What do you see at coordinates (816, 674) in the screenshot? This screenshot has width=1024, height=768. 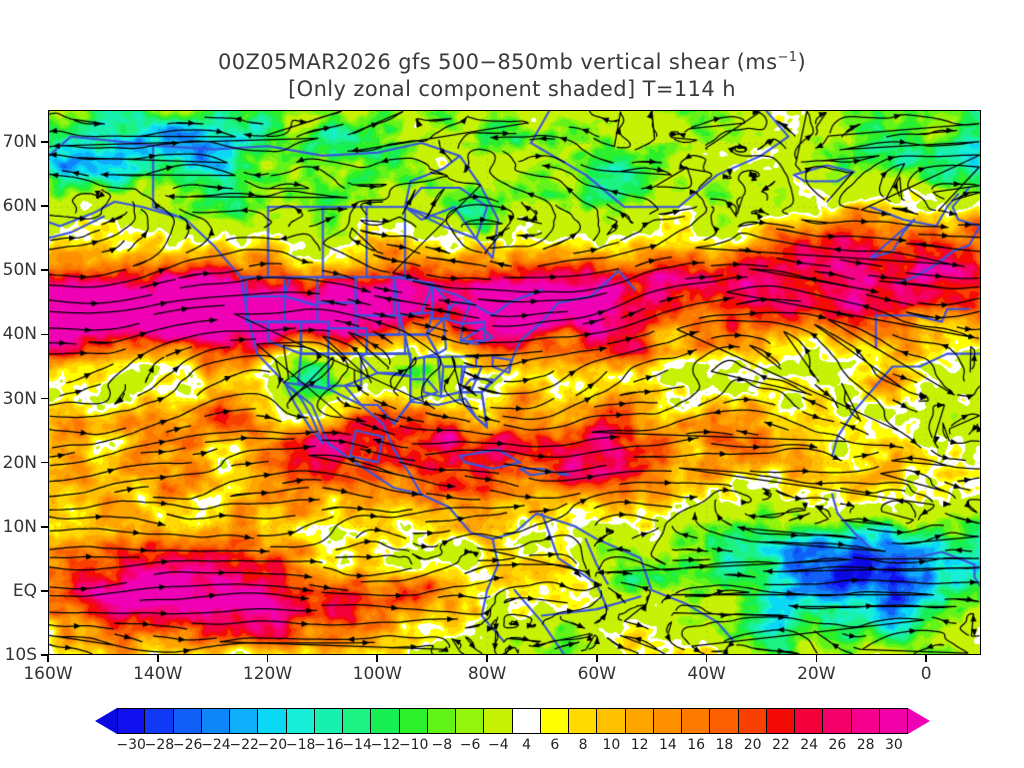 I see `x-axis-label-20w: 20W` at bounding box center [816, 674].